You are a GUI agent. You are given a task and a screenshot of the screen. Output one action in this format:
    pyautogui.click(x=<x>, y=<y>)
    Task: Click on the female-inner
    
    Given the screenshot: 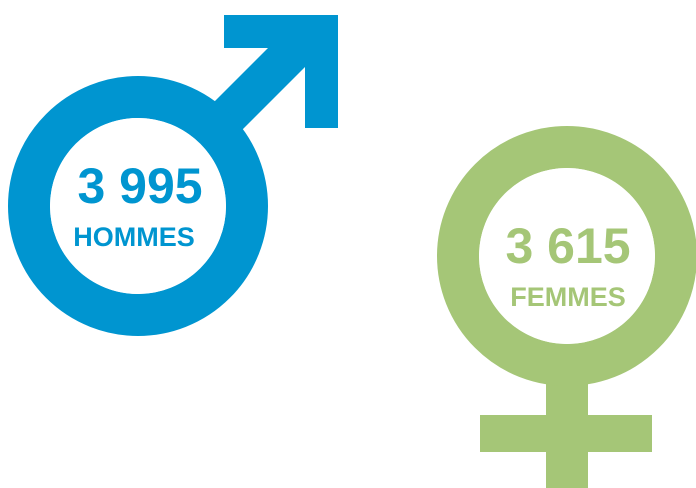 What is the action you would take?
    pyautogui.click(x=567, y=256)
    